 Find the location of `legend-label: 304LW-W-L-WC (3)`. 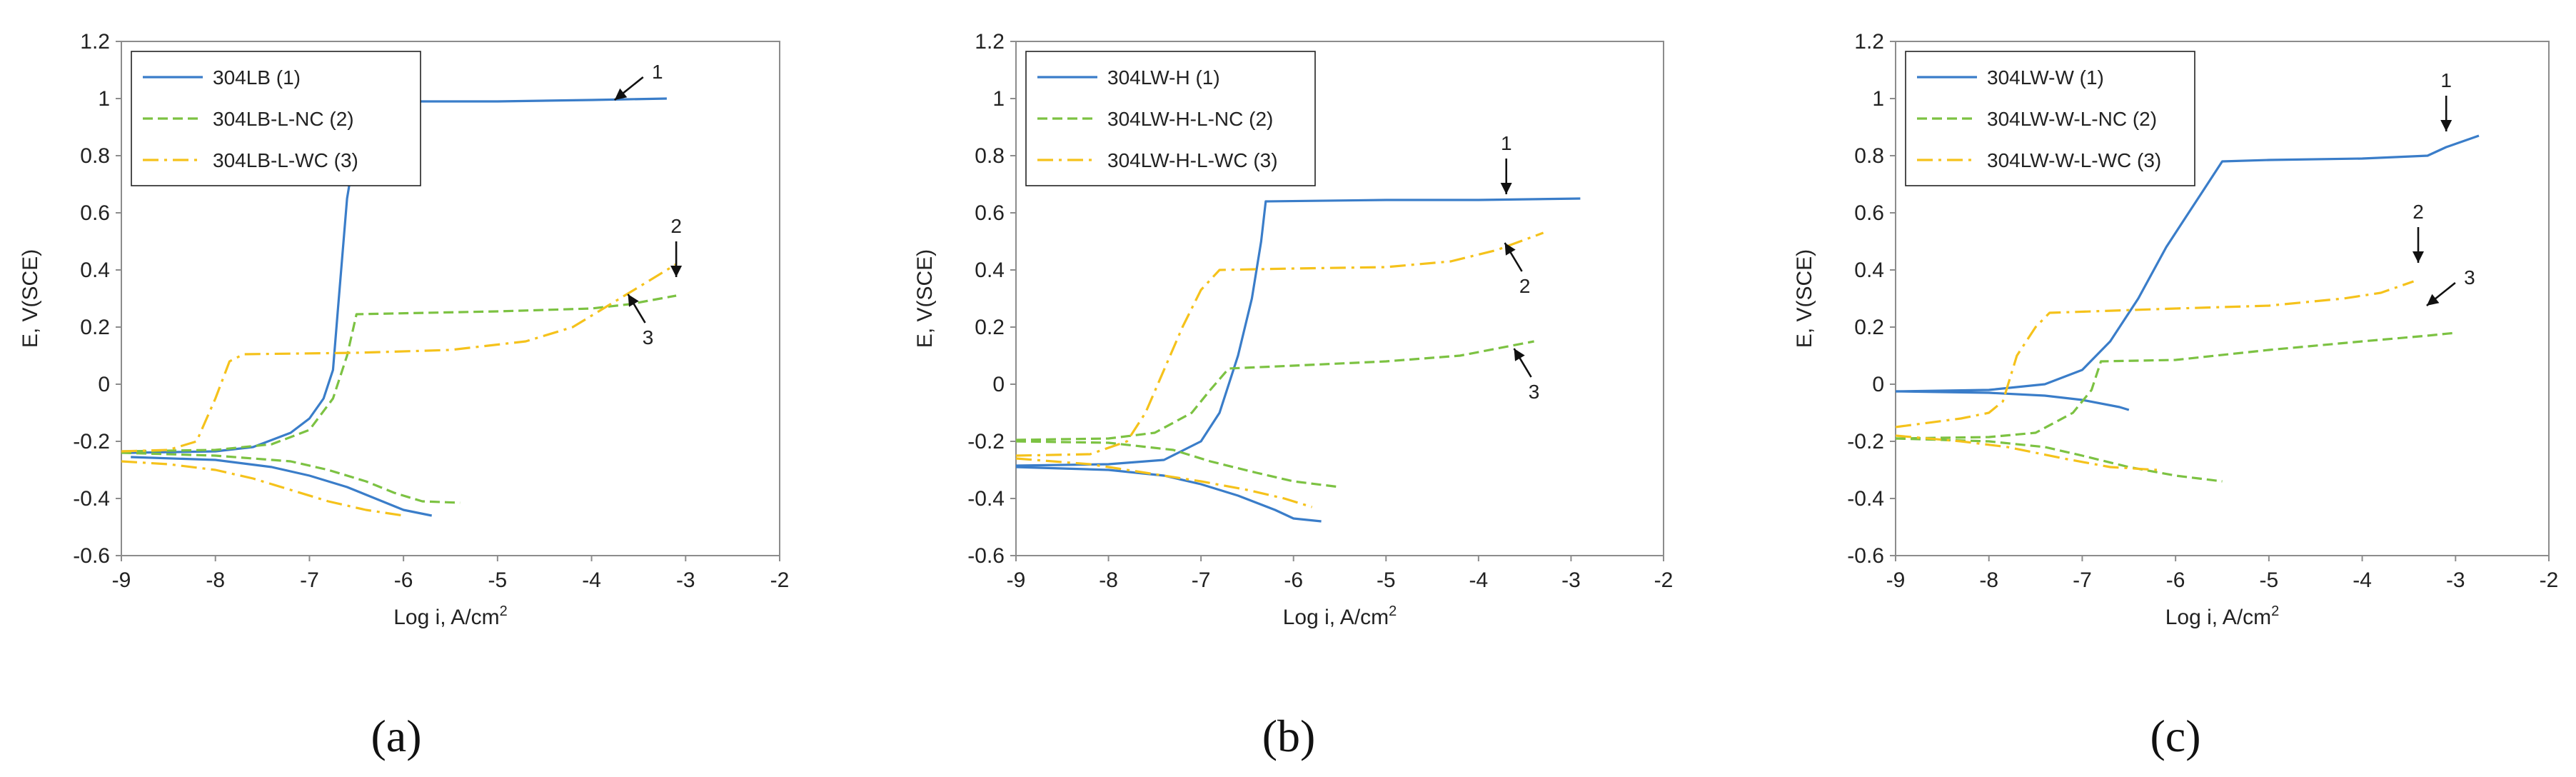

legend-label: 304LW-W-L-WC (3) is located at coordinates (2074, 160).